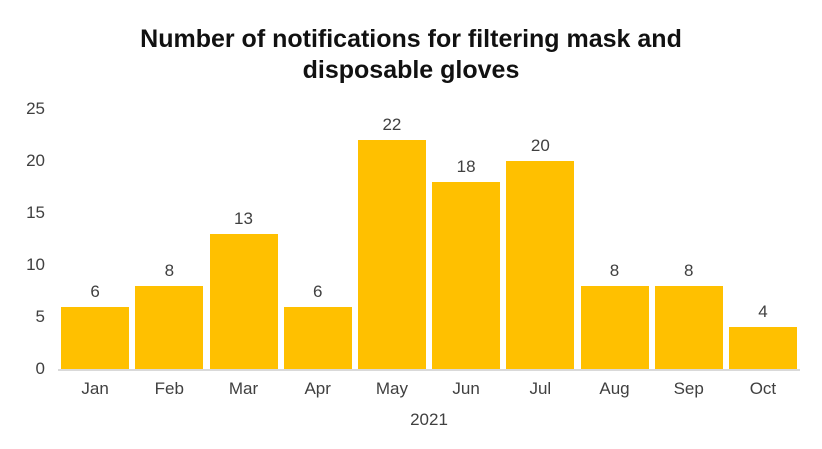 The height and width of the screenshot is (449, 822). Describe the element at coordinates (40, 316) in the screenshot. I see `y-tick-label: 5` at that location.